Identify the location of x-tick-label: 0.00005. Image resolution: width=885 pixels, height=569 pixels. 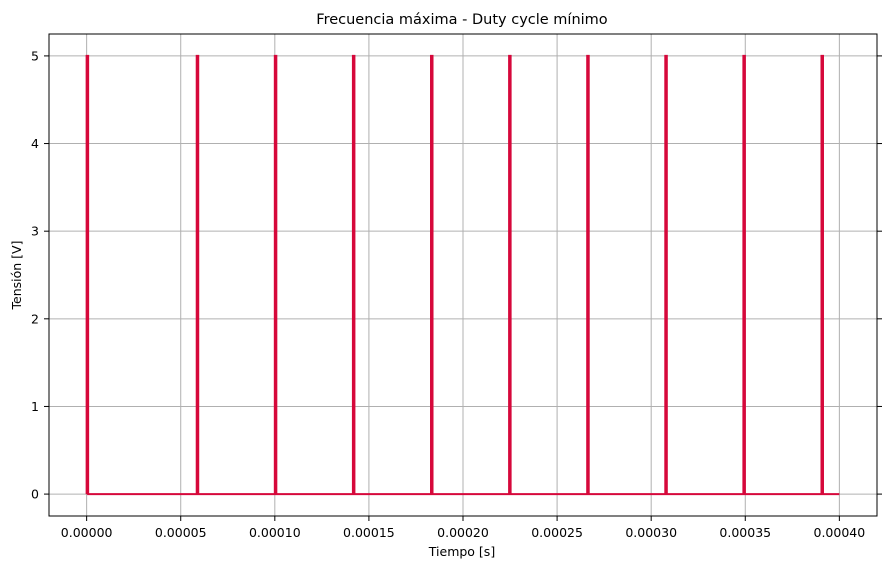
(181, 532).